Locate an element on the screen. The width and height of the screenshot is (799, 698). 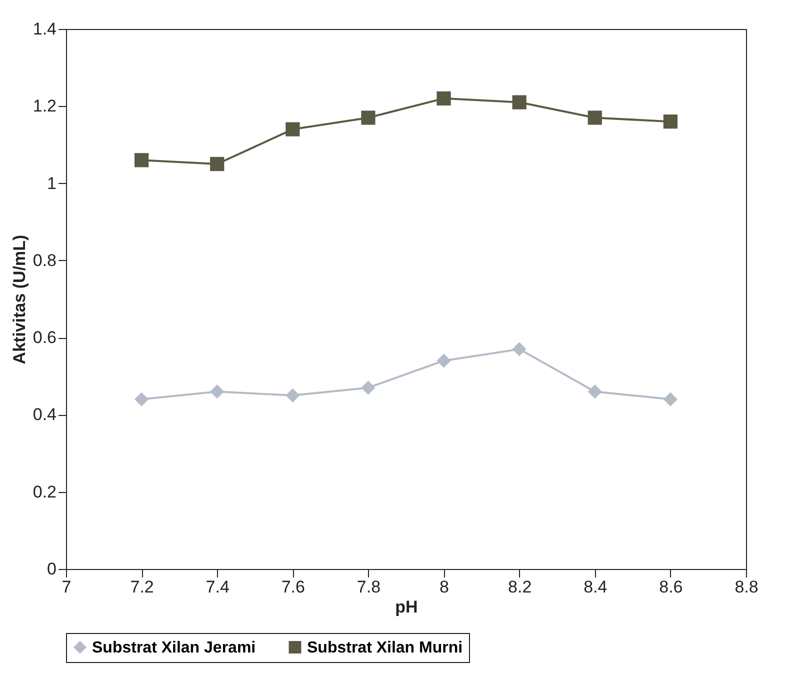
y-tick-label: 0.8 is located at coordinates (44, 260).